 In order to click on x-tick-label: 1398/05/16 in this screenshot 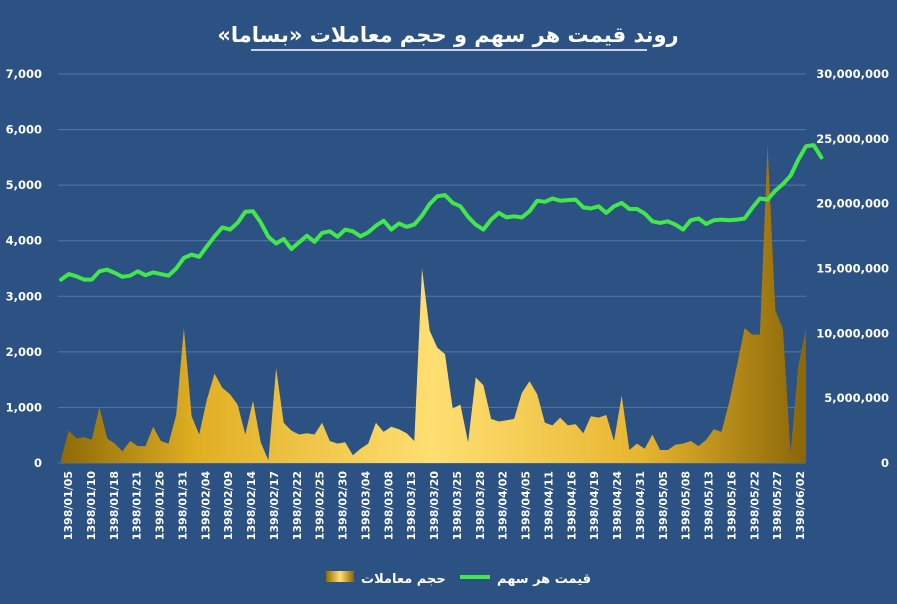, I will do `click(731, 506)`.